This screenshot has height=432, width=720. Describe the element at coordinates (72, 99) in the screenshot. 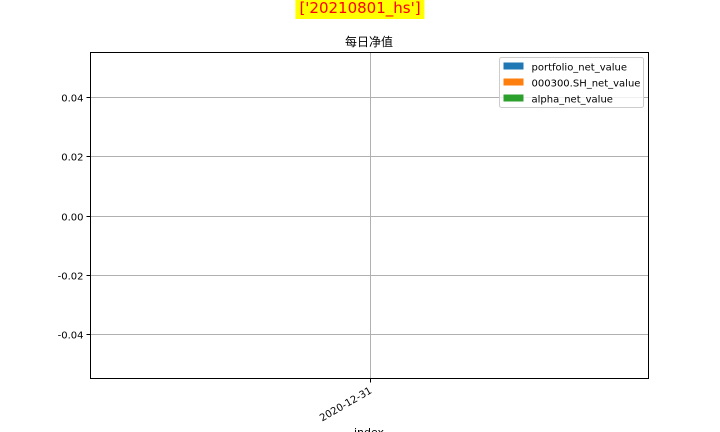

I see `y-tick-label: 0.04` at that location.